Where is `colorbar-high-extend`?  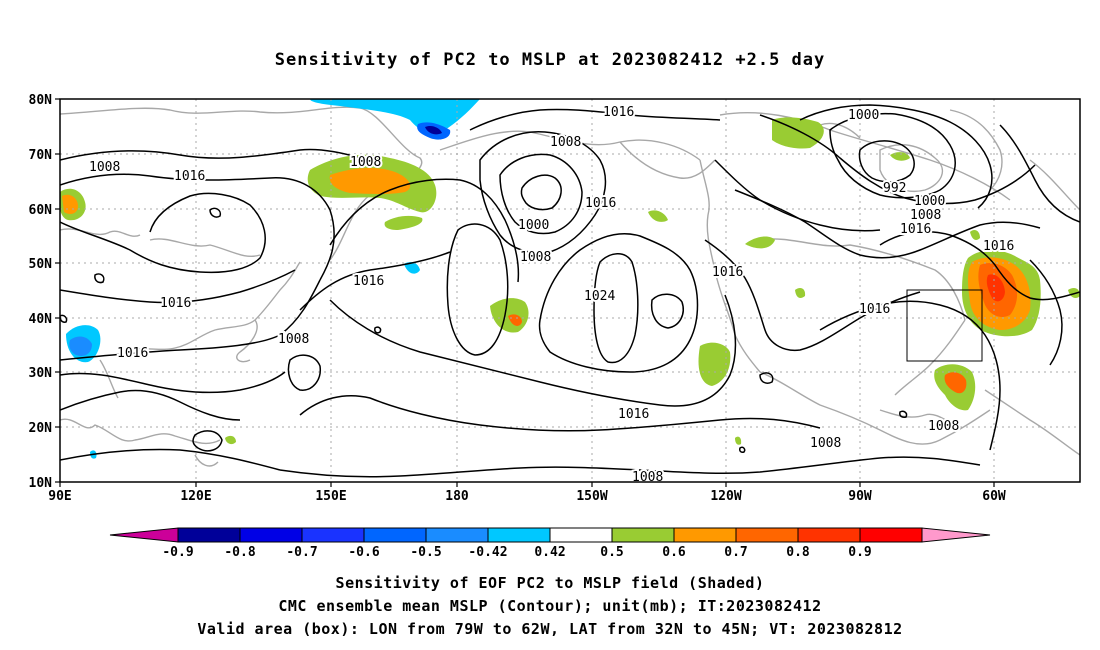 colorbar-high-extend is located at coordinates (956, 535).